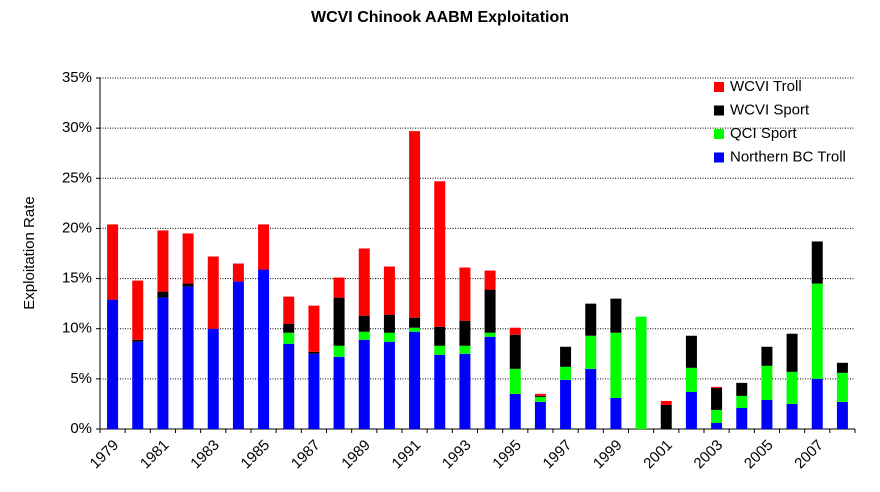 This screenshot has height=492, width=880. I want to click on x-tick-label: 1989, so click(356, 455).